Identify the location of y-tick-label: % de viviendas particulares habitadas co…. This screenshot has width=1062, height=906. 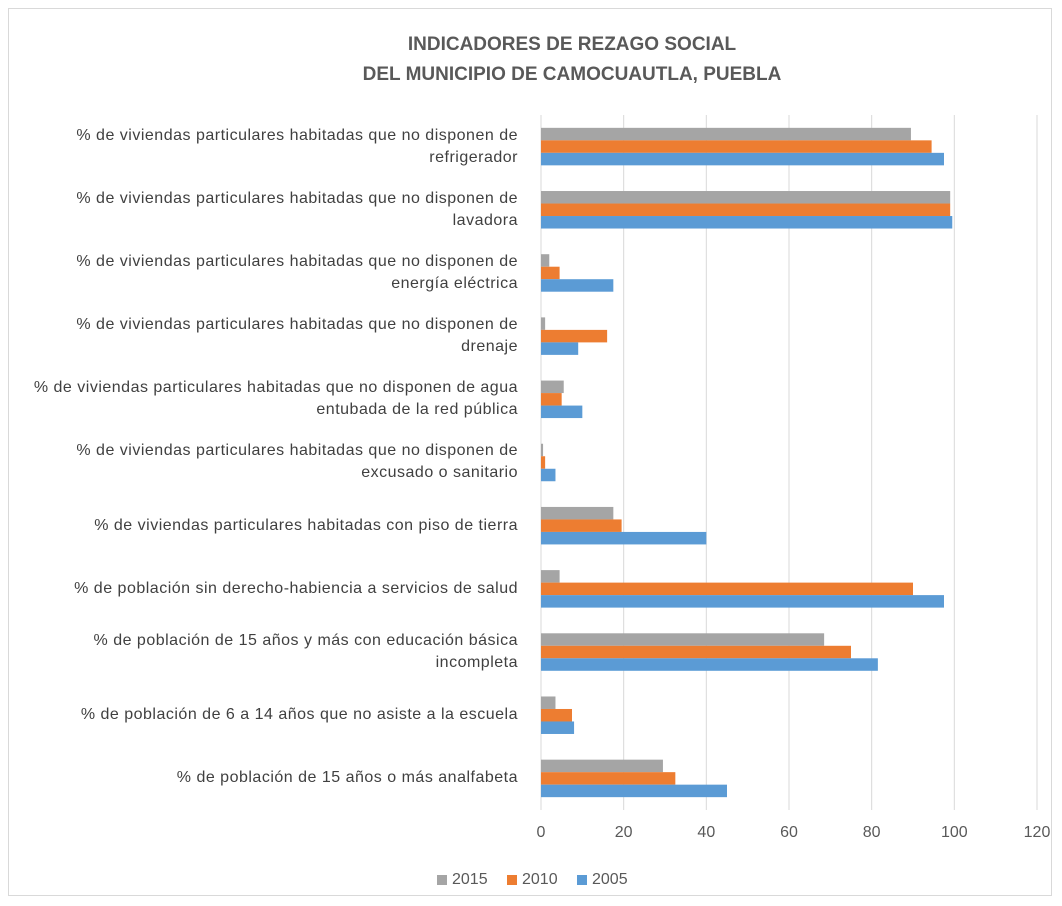
(306, 525).